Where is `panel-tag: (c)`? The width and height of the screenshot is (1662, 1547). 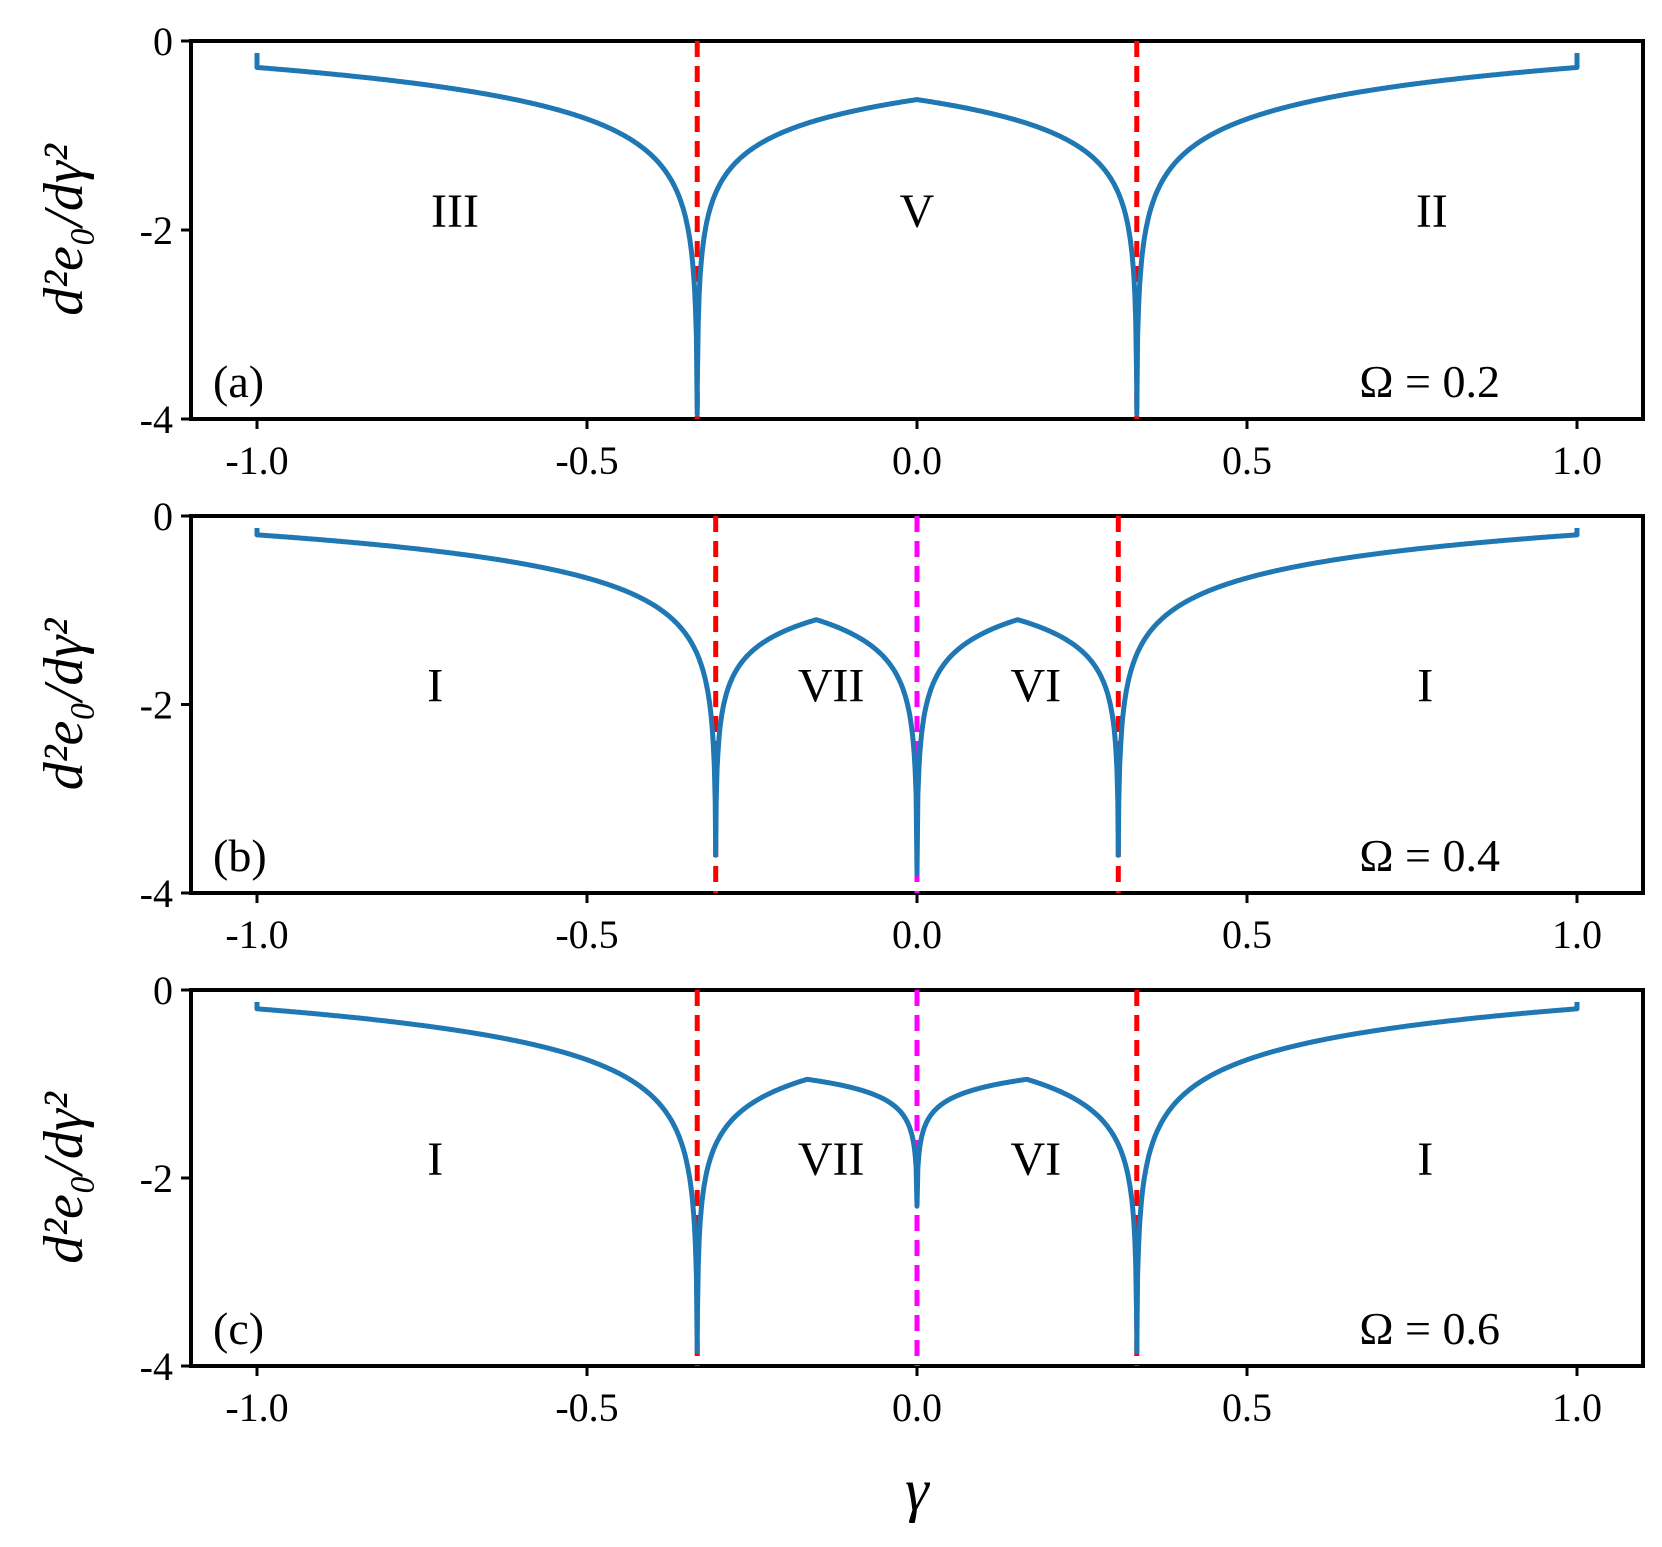
panel-tag: (c) is located at coordinates (238, 1328).